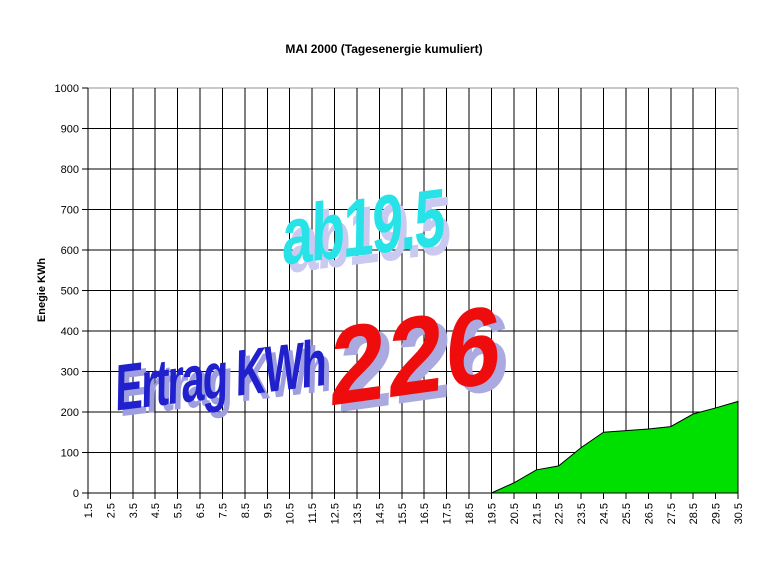 This screenshot has width=768, height=576. What do you see at coordinates (70, 373) in the screenshot?
I see `y-tick-label: 300` at bounding box center [70, 373].